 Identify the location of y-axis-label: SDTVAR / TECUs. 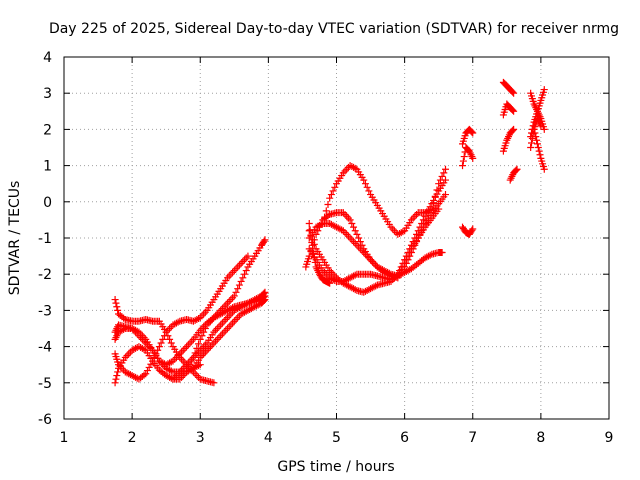
(15, 238).